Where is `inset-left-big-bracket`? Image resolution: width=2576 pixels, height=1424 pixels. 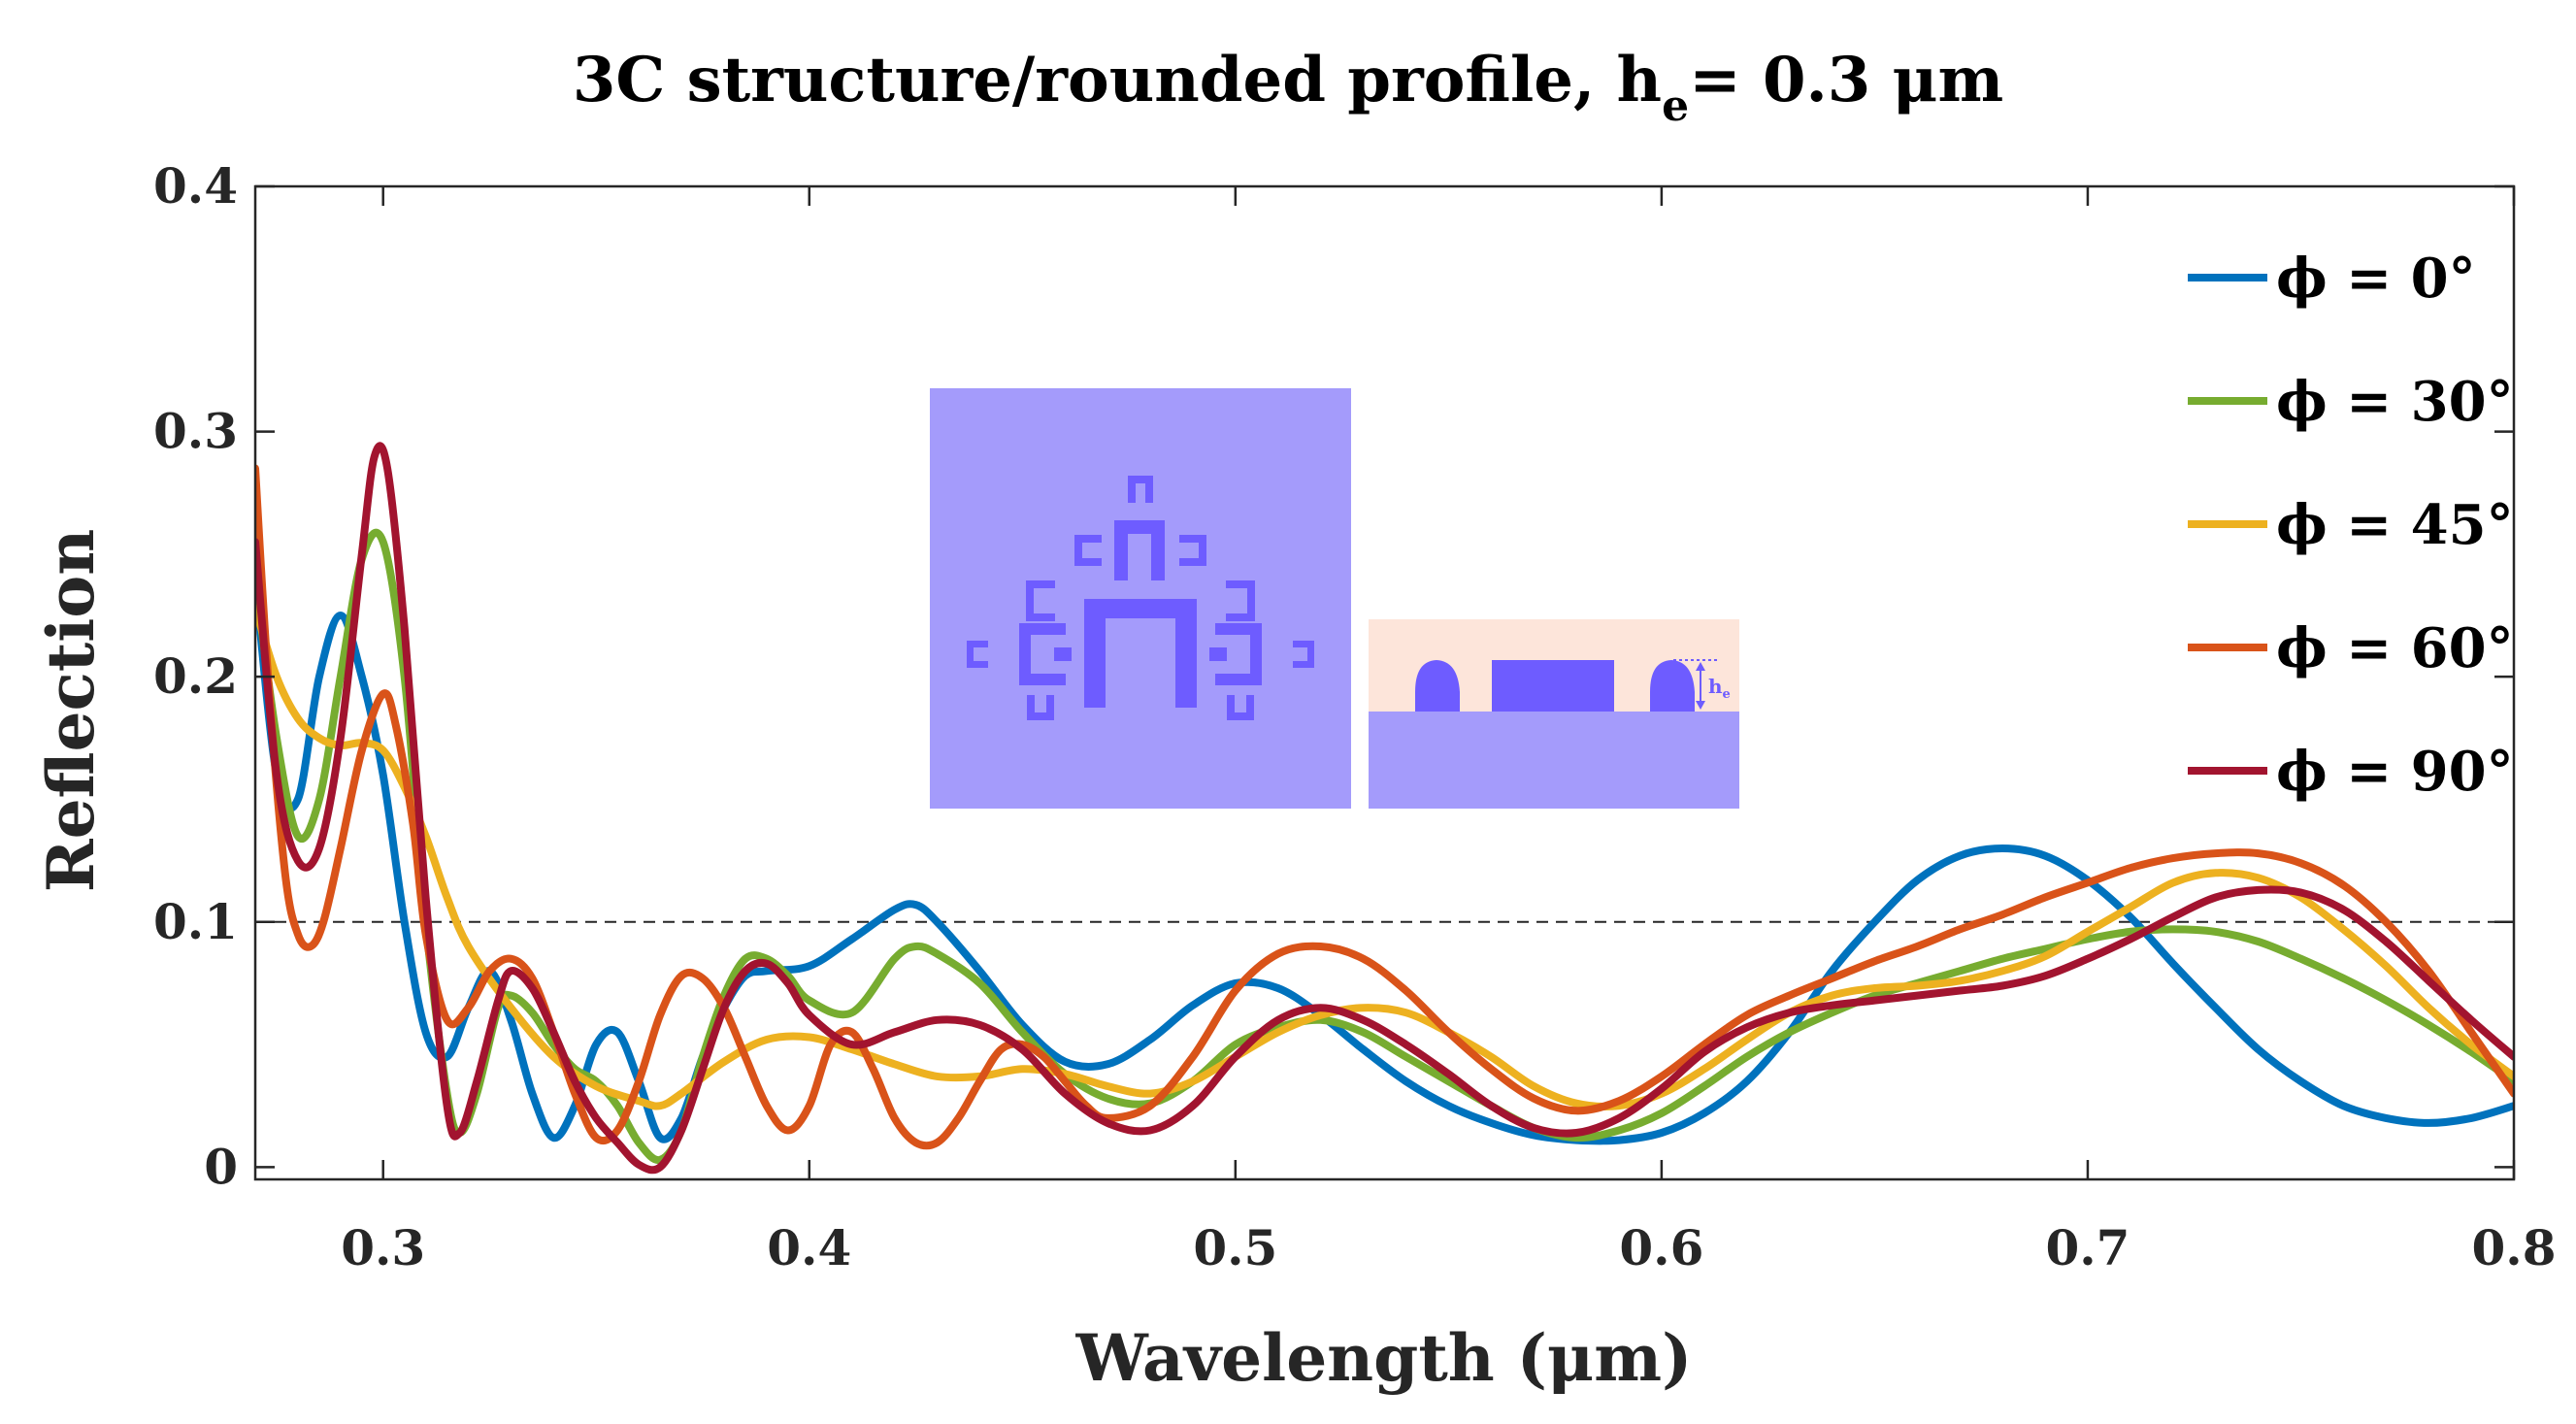 inset-left-big-bracket is located at coordinates (1042, 654).